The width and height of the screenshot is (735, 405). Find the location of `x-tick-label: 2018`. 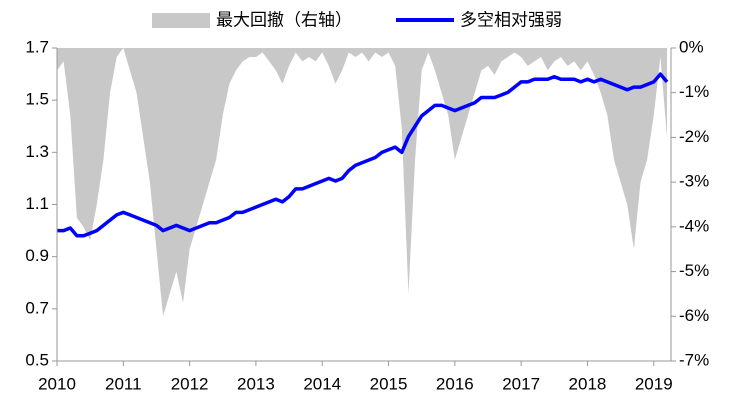

x-tick-label: 2018 is located at coordinates (588, 383).